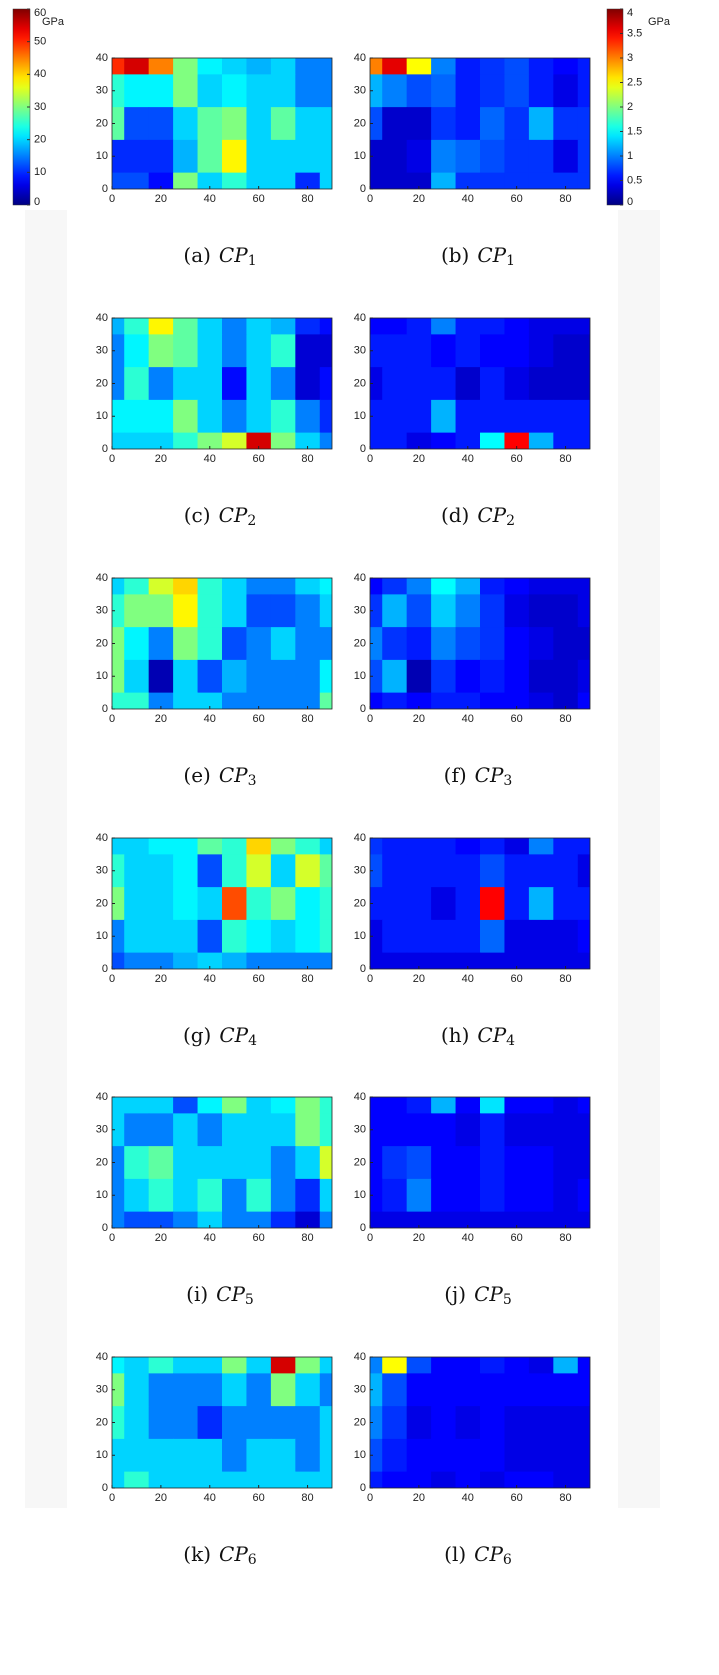  Describe the element at coordinates (360, 643) in the screenshot. I see `y-tick-label: 20` at that location.